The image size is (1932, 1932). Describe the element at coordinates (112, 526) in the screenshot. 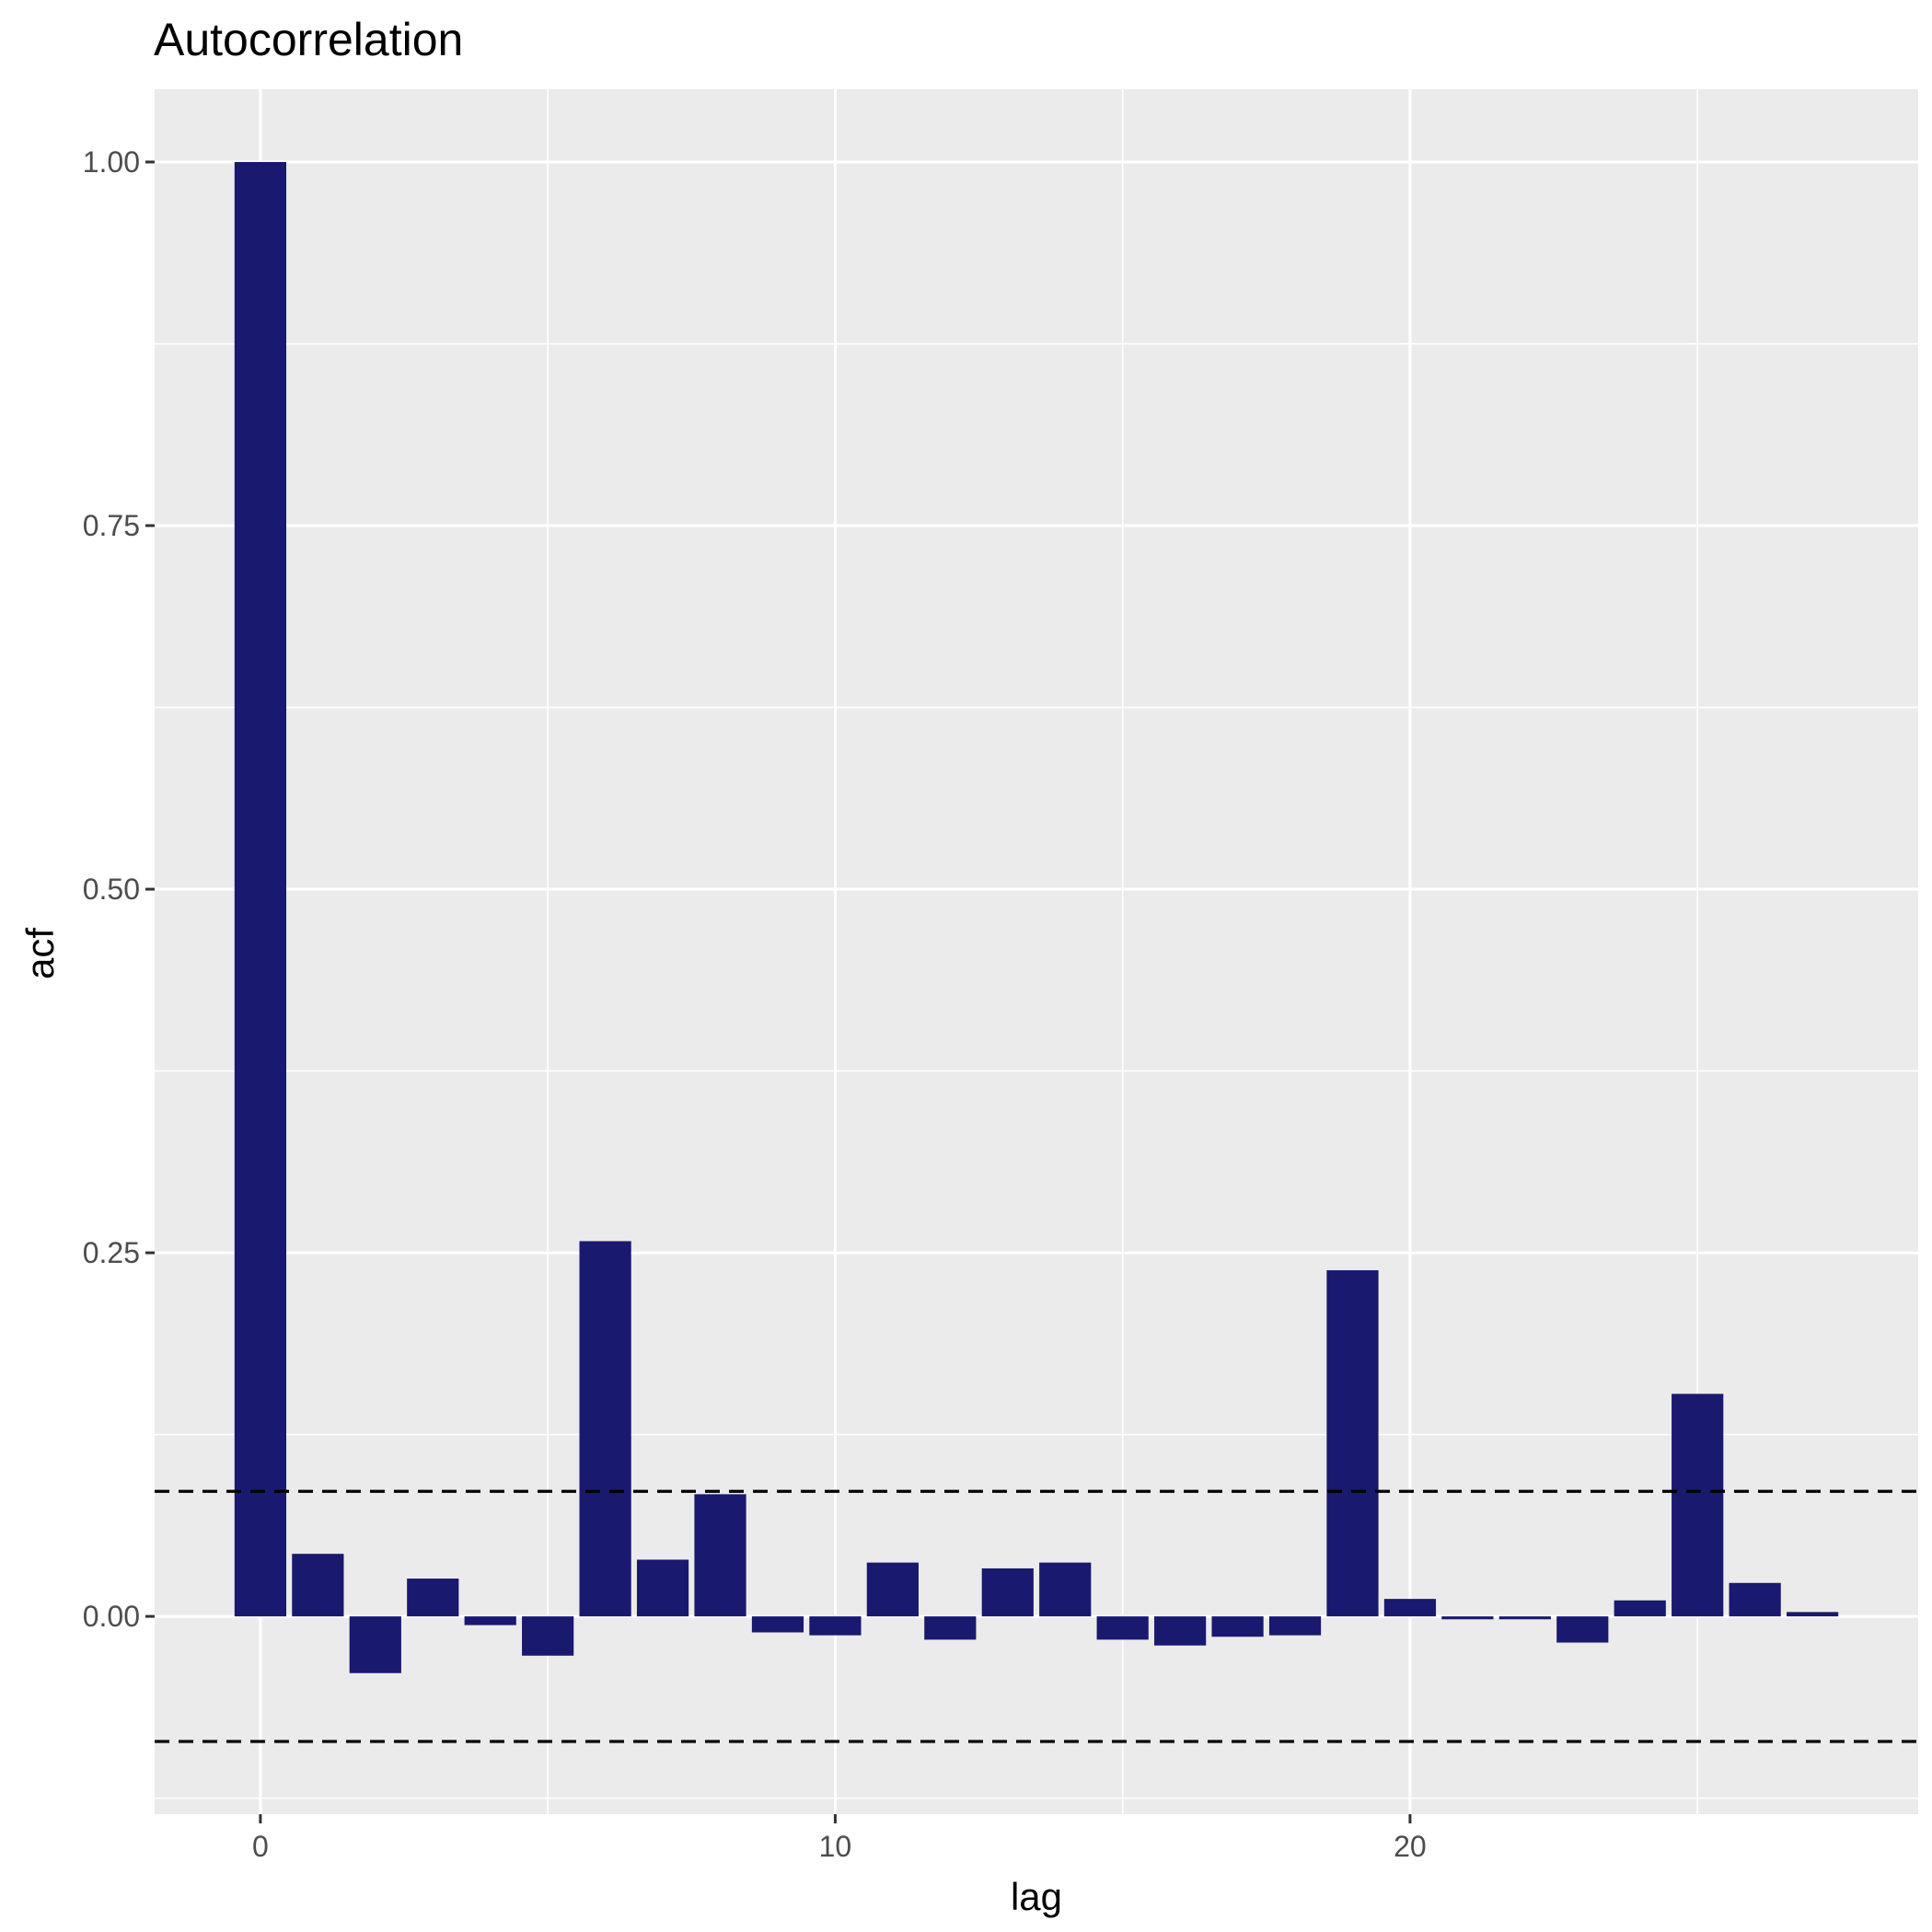

I see `y-tick-label: 0.75` at that location.